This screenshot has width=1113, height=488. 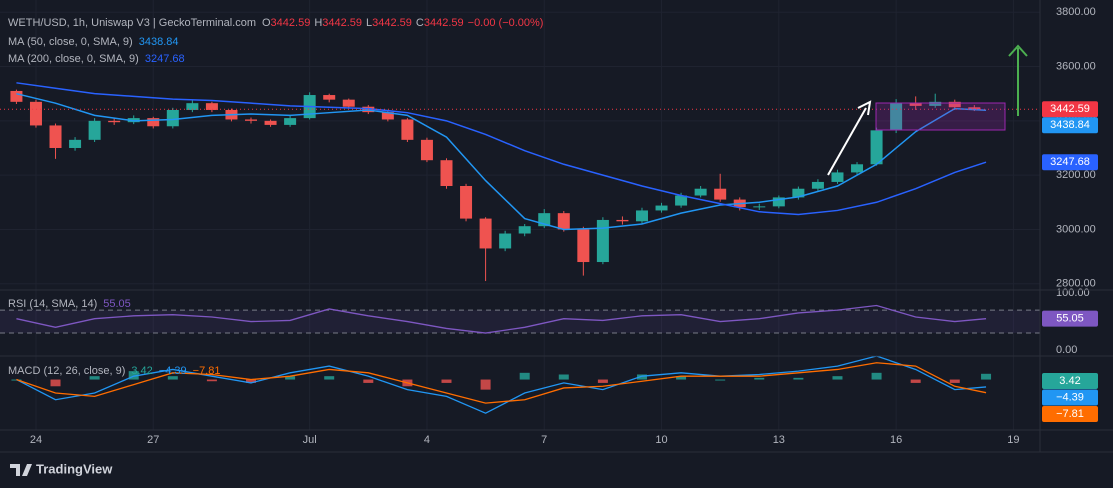 I want to click on price-badge-label: 55.05, so click(x=1070, y=319).